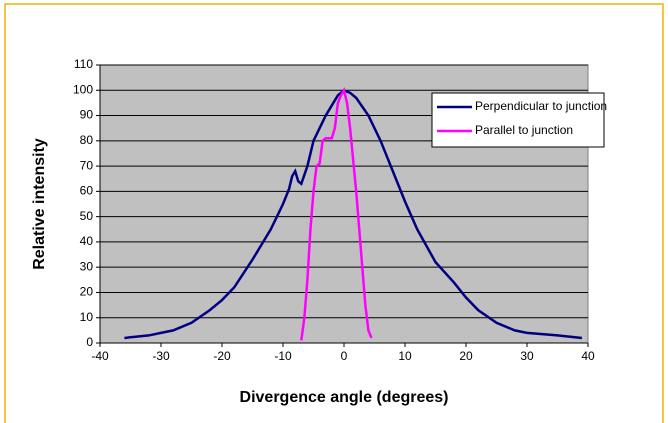  Describe the element at coordinates (87, 216) in the screenshot. I see `y-tick-label: 50` at that location.